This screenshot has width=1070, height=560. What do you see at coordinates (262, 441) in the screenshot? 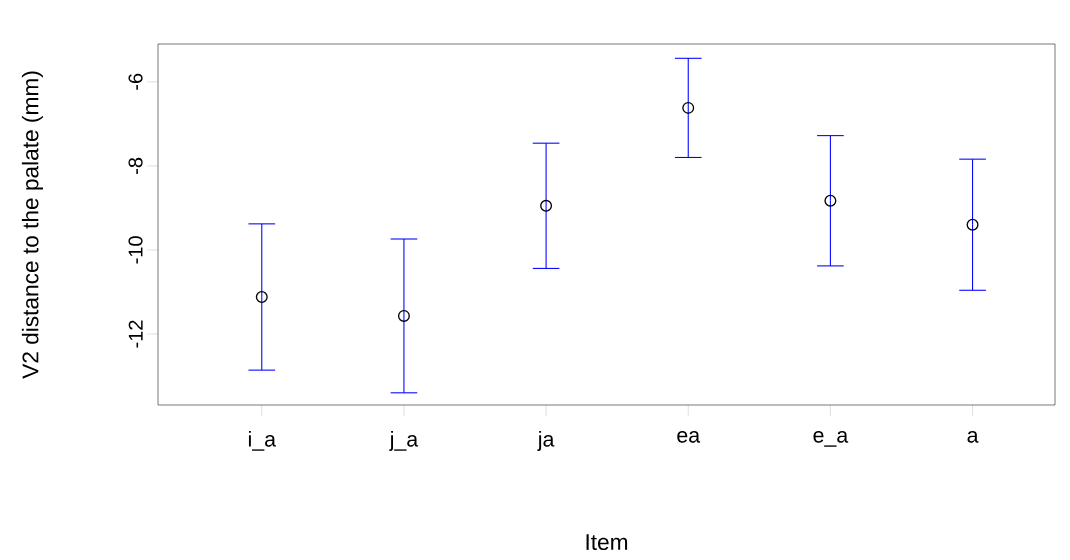
I see `x-tick-label: i_a` at bounding box center [262, 441].